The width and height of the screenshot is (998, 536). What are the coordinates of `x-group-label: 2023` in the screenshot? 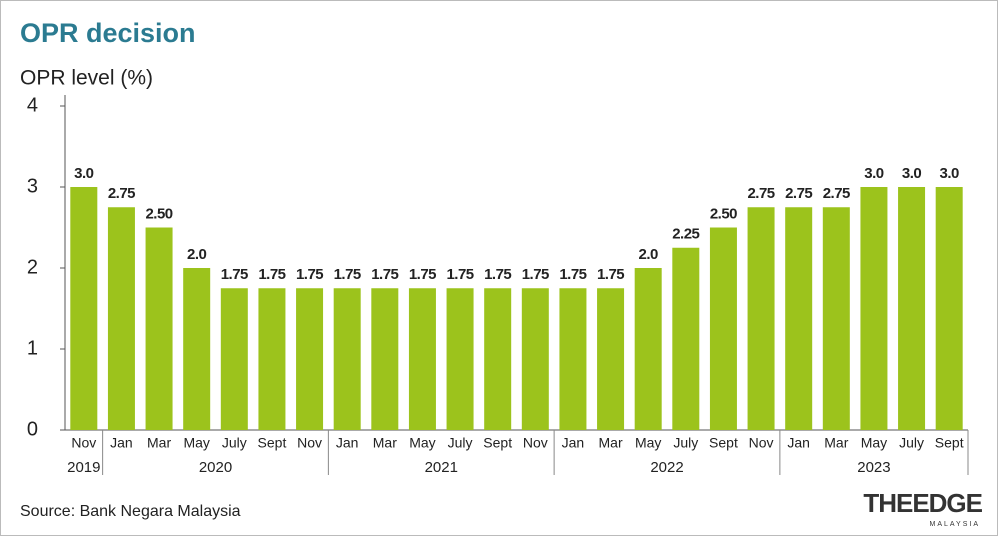 It's located at (873, 467).